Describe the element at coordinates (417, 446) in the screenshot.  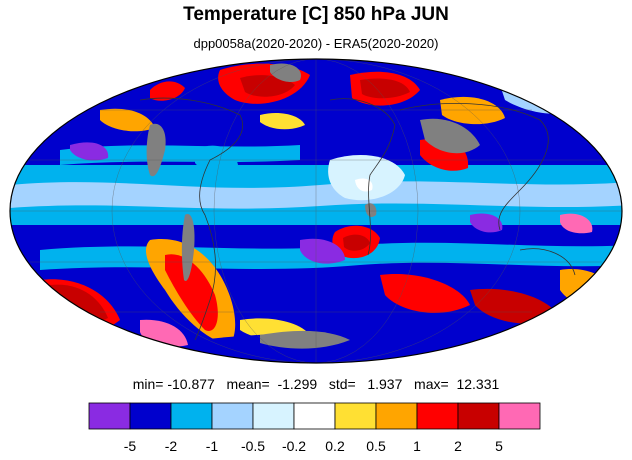
I see `colorbar-tick-label: 1` at that location.